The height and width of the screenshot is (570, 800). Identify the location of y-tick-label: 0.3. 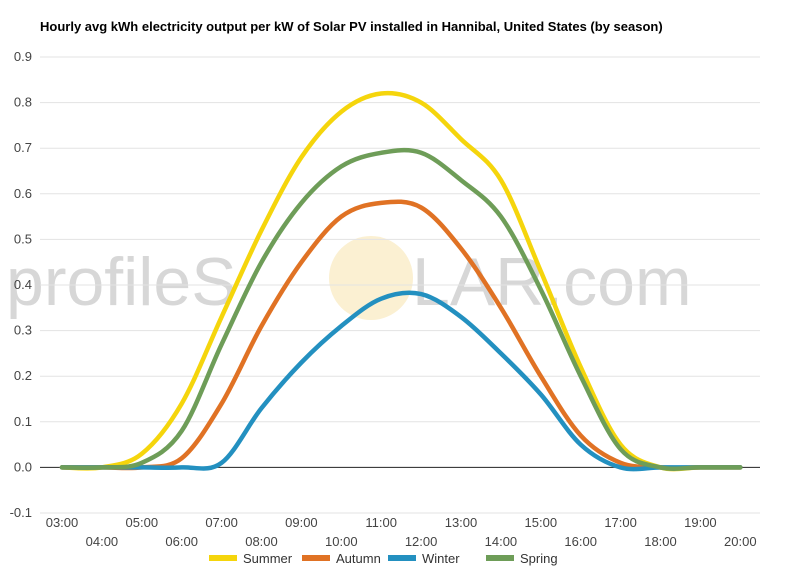
(23, 330).